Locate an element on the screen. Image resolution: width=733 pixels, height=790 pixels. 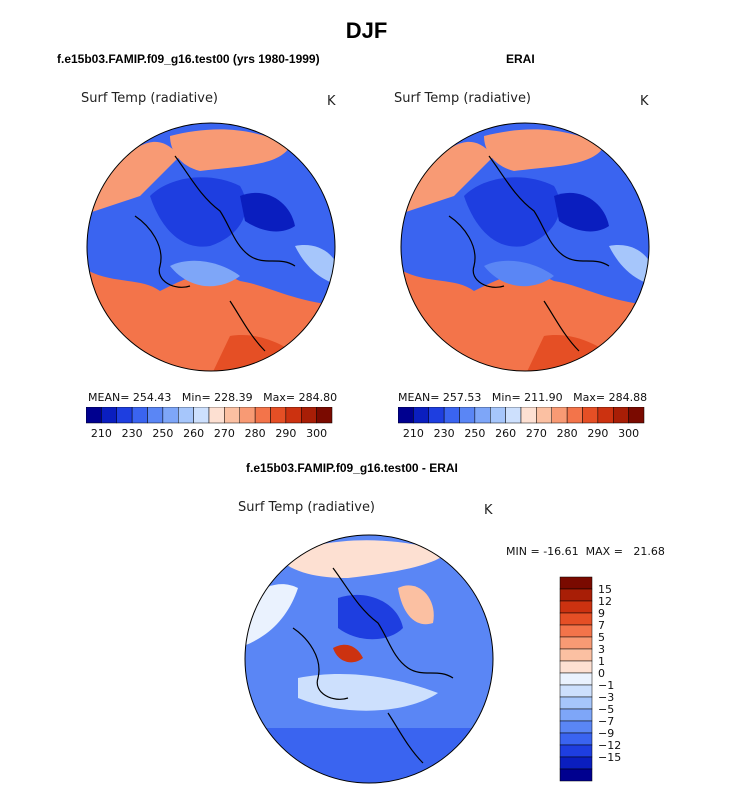
panel3-colorbar-tick-label: 0 is located at coordinates (601, 673).